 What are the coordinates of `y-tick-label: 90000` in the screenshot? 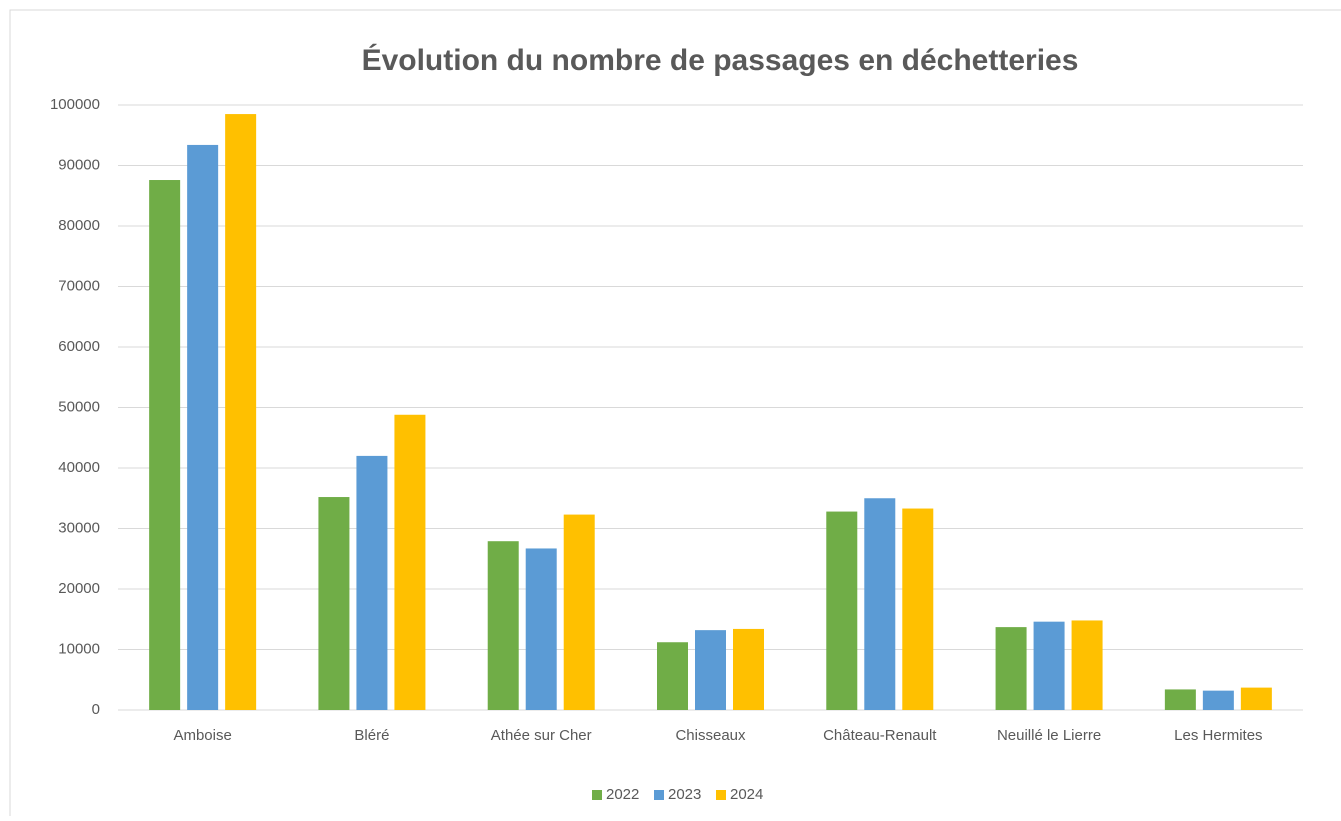 It's located at (79, 164).